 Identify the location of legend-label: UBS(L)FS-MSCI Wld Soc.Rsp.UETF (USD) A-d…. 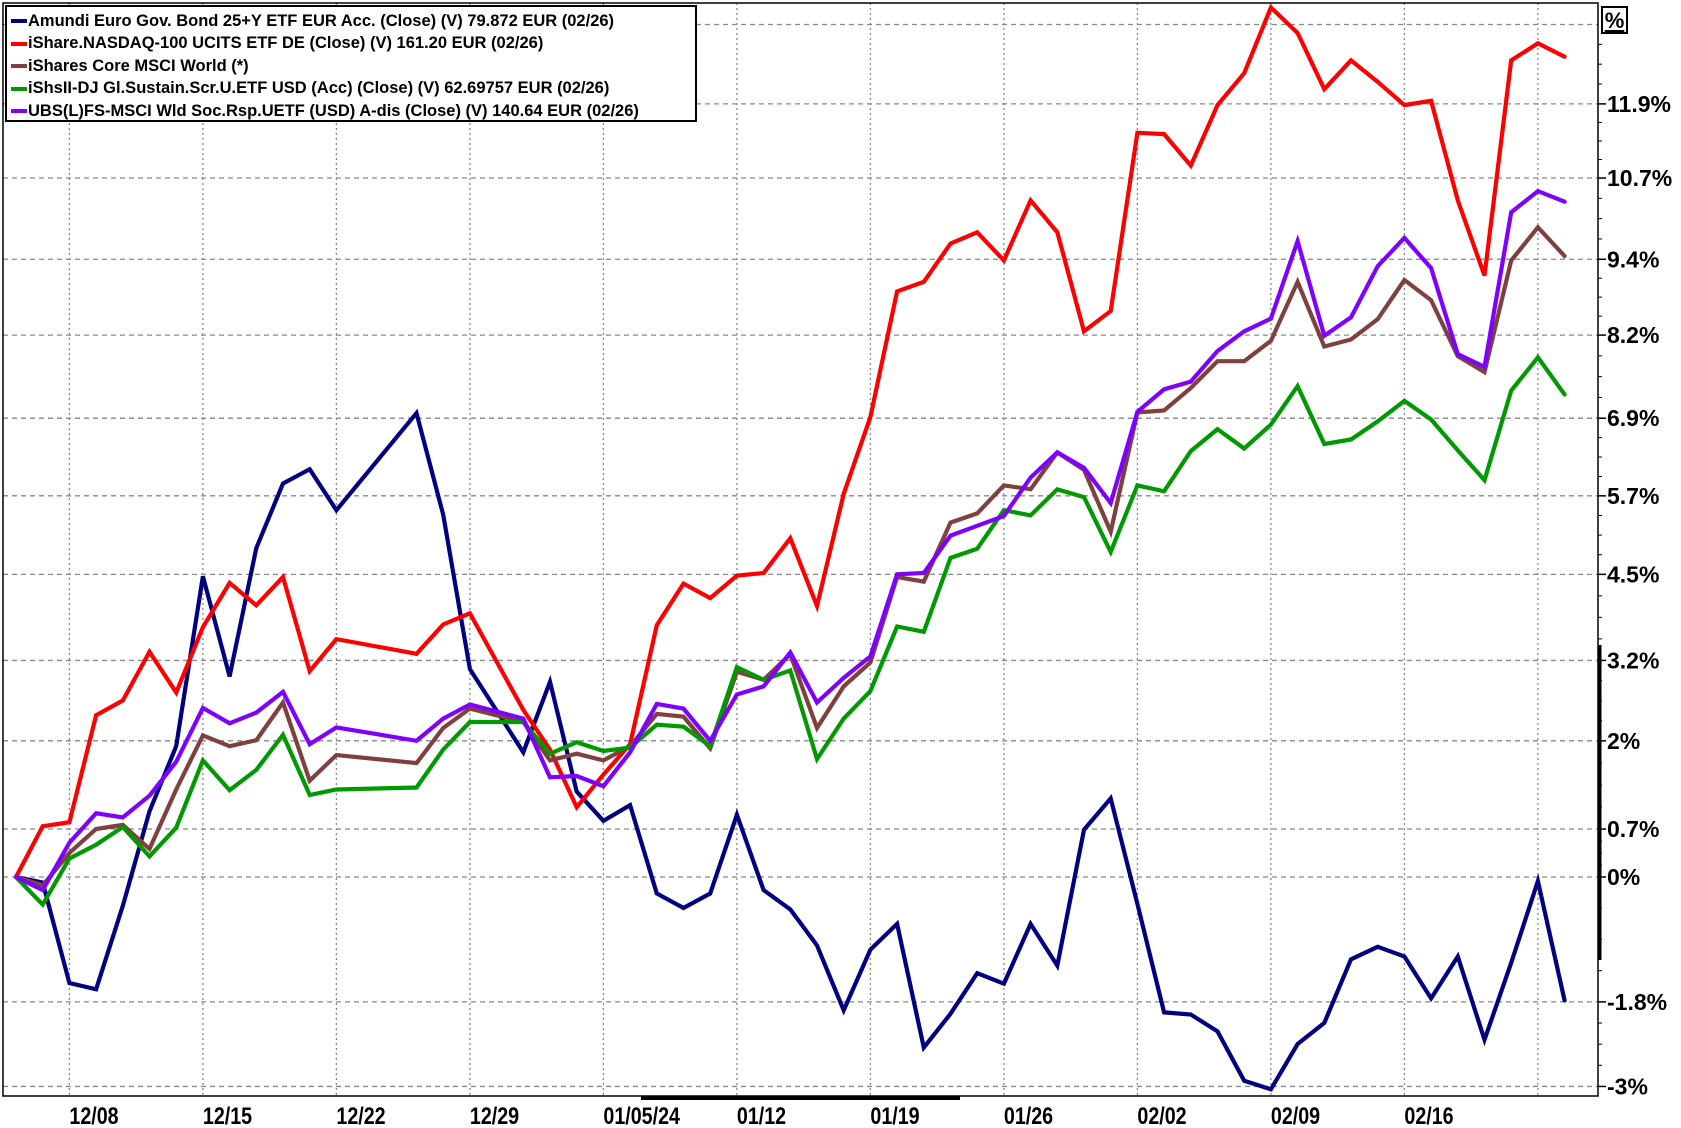
(333, 110).